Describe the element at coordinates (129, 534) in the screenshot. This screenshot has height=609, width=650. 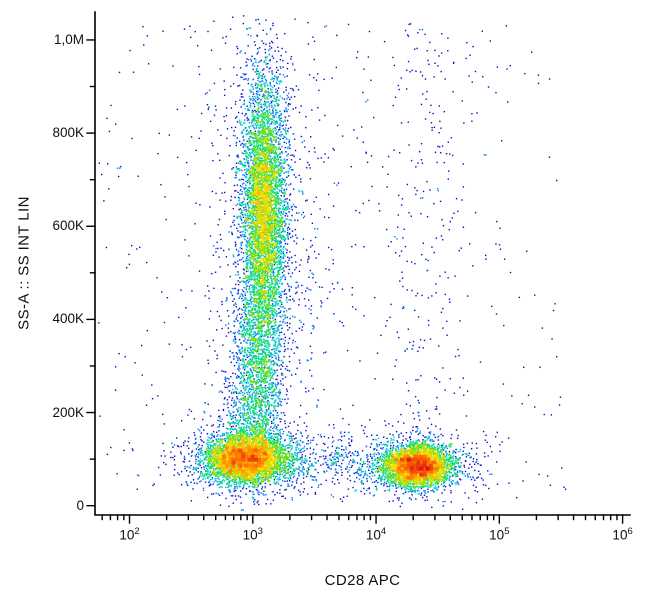
I see `x-tick-label: 10²` at that location.